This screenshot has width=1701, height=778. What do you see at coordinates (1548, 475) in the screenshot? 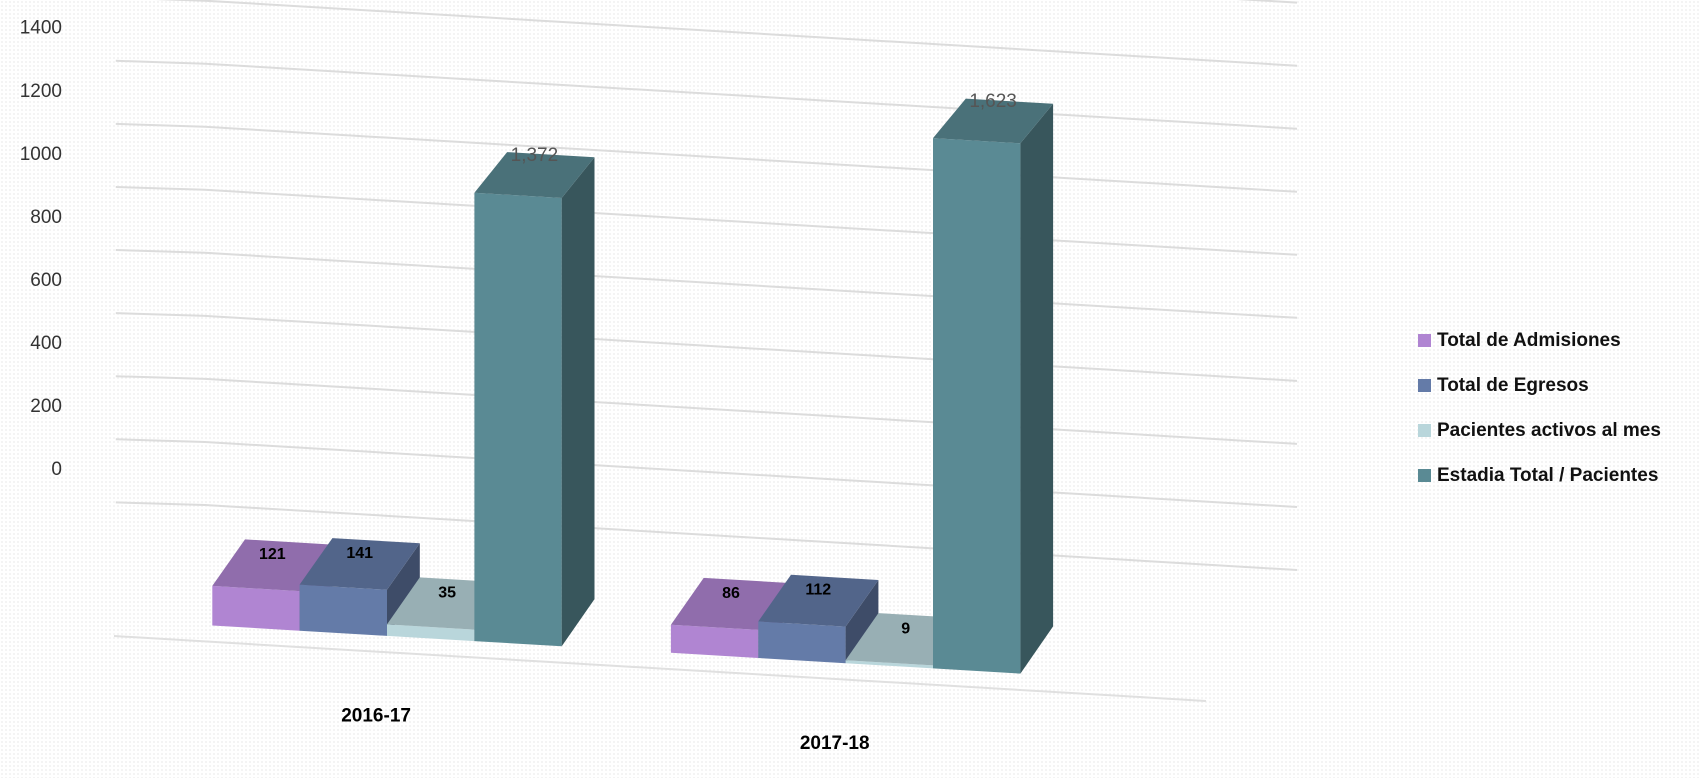
I see `legend-label: Estadia Total / Pacientes` at bounding box center [1548, 475].